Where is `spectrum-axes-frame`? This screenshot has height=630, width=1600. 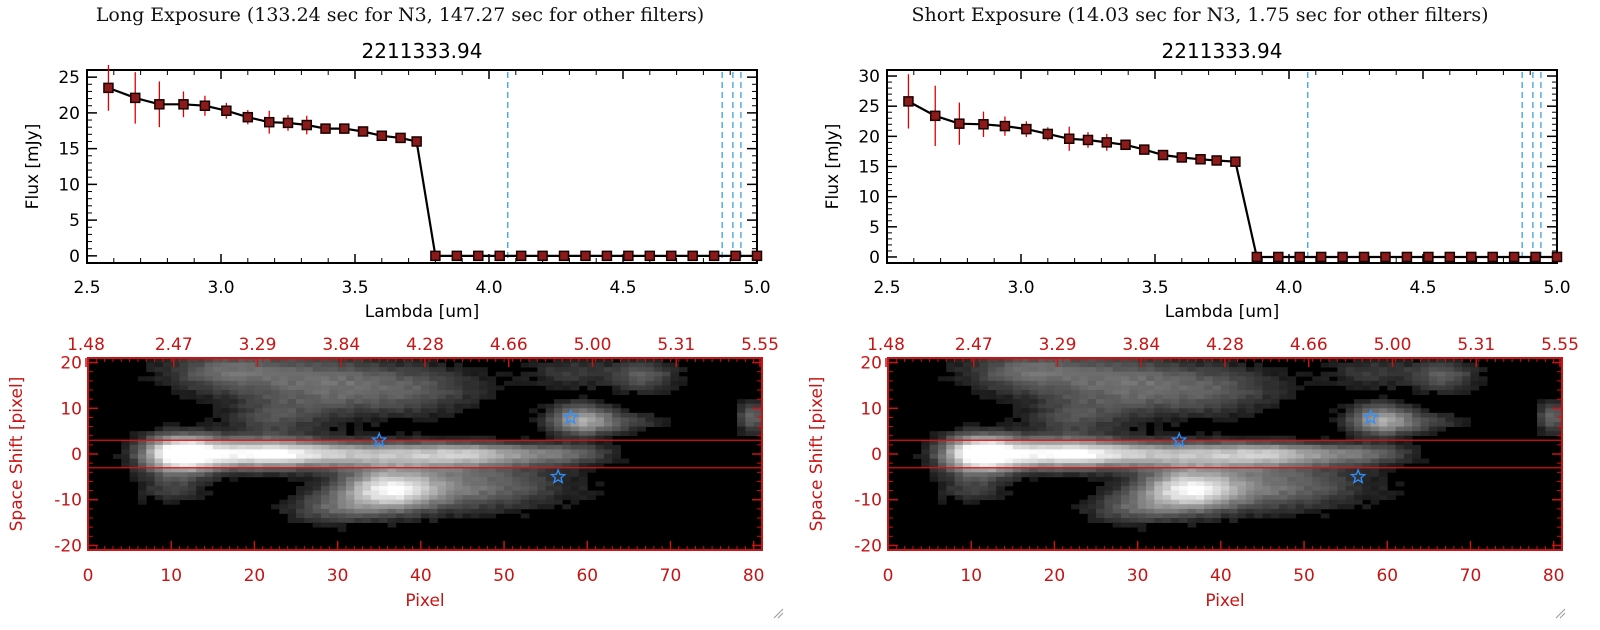
spectrum-axes-frame is located at coordinates (422, 166).